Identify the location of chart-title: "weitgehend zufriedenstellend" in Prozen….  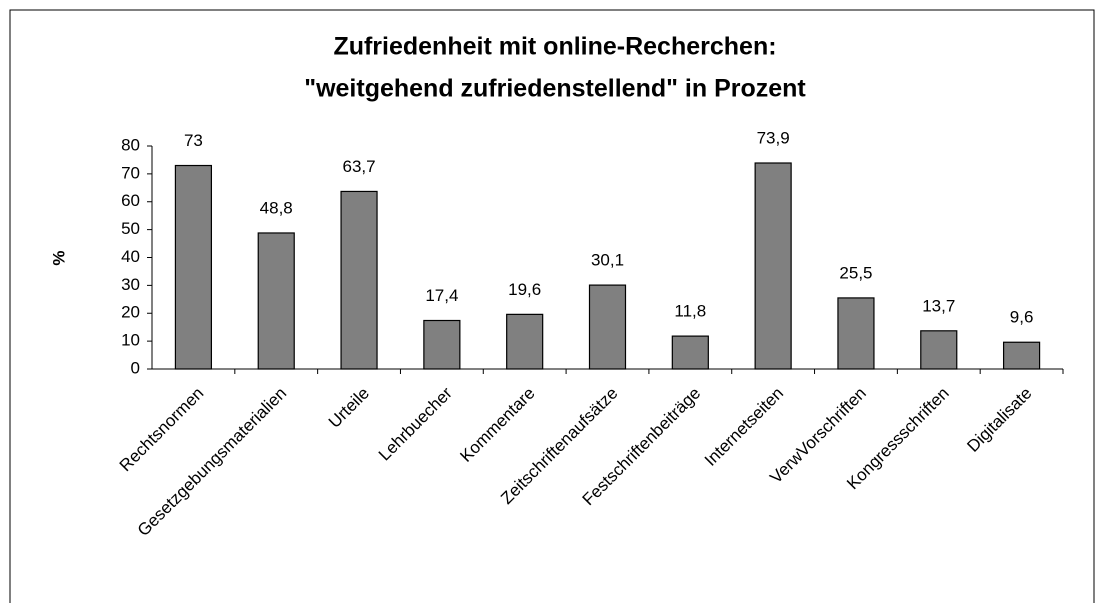
(555, 89).